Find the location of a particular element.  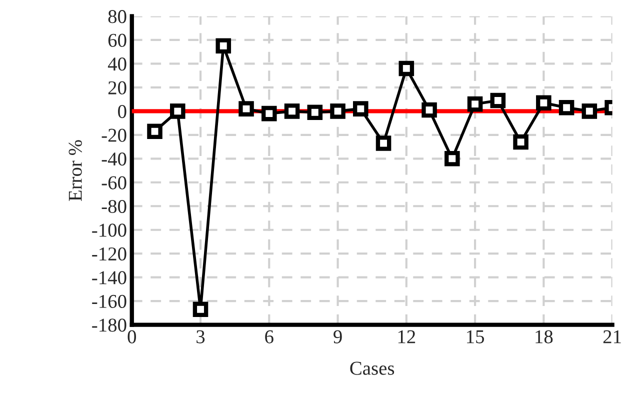

y-tick-label: -180 is located at coordinates (109, 325).